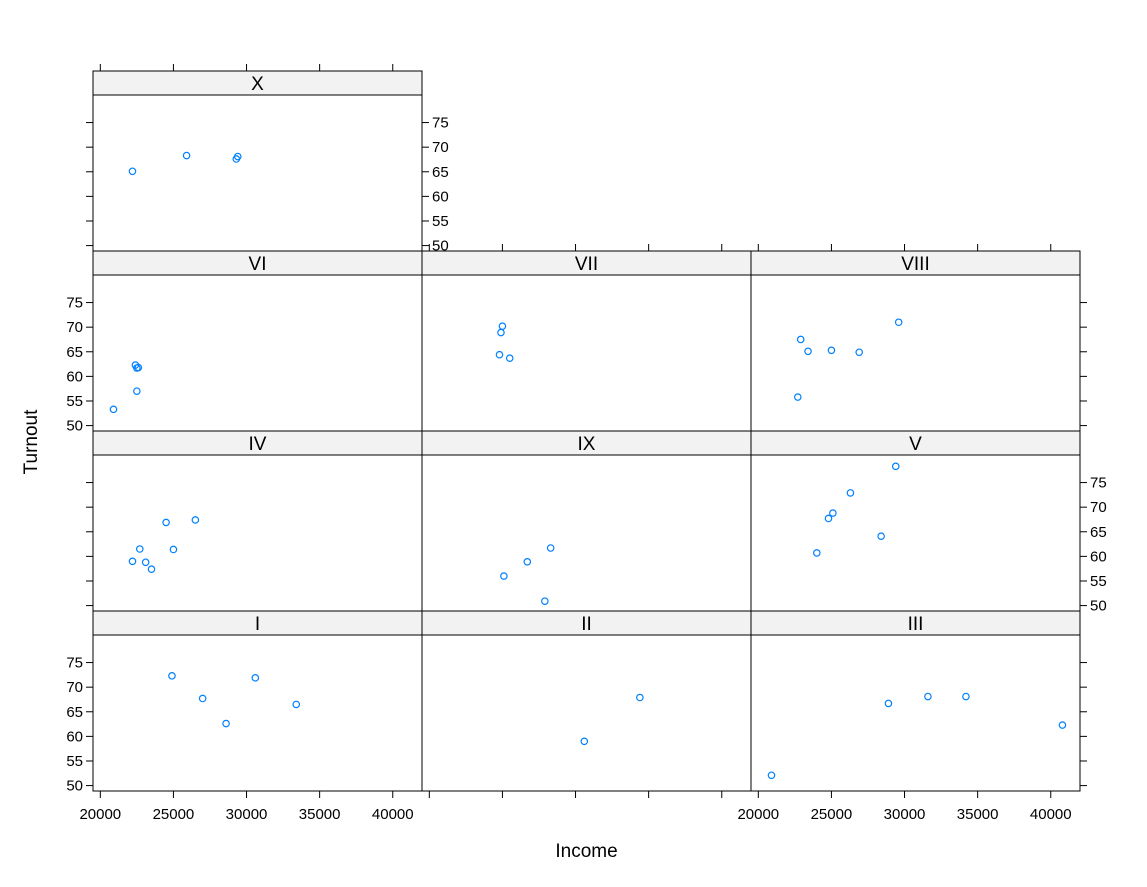 Image resolution: width=1147 pixels, height=887 pixels. Describe the element at coordinates (31, 441) in the screenshot. I see `y-axis-title: Turnout` at that location.